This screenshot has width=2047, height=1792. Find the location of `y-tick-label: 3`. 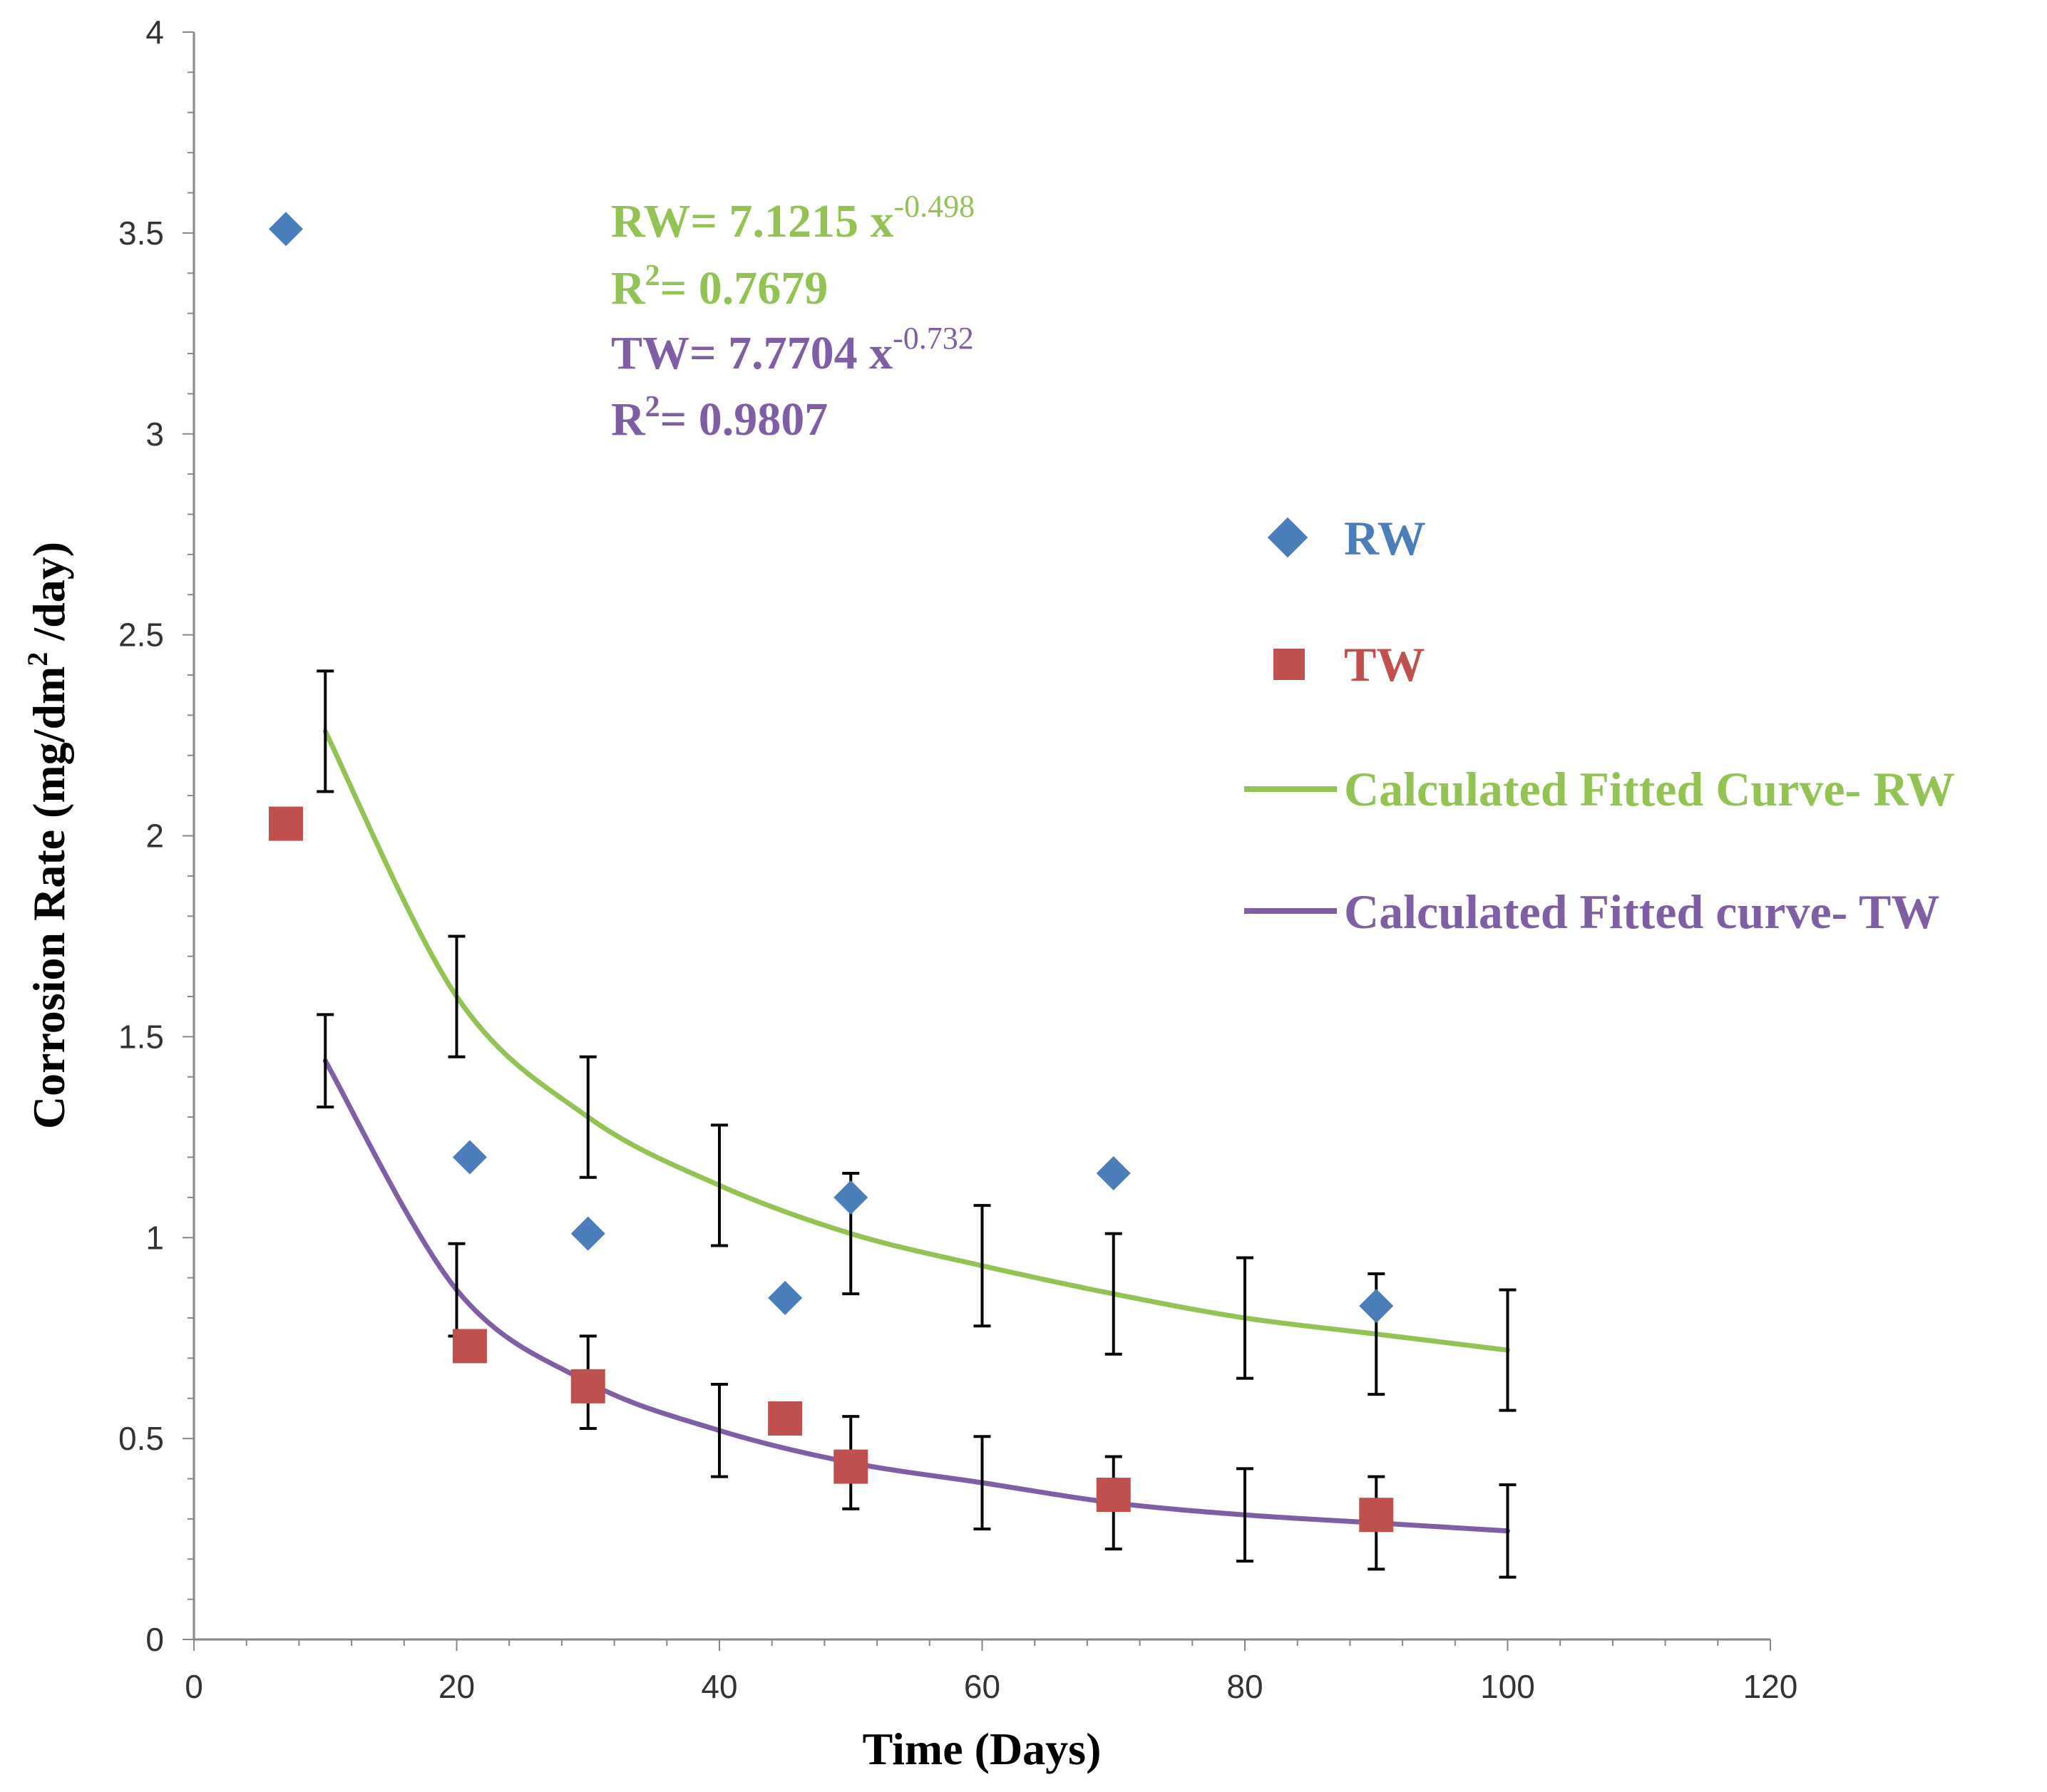

y-tick-label: 3 is located at coordinates (154, 435).